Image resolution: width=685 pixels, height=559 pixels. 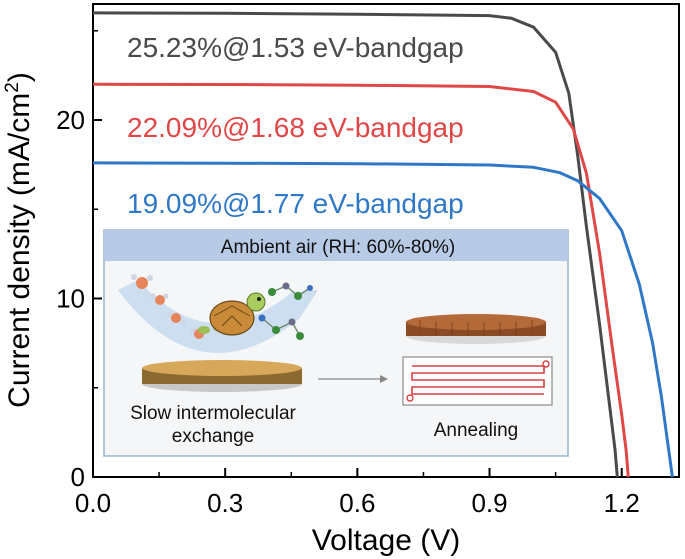 I want to click on inset-header-bar, so click(x=336, y=245).